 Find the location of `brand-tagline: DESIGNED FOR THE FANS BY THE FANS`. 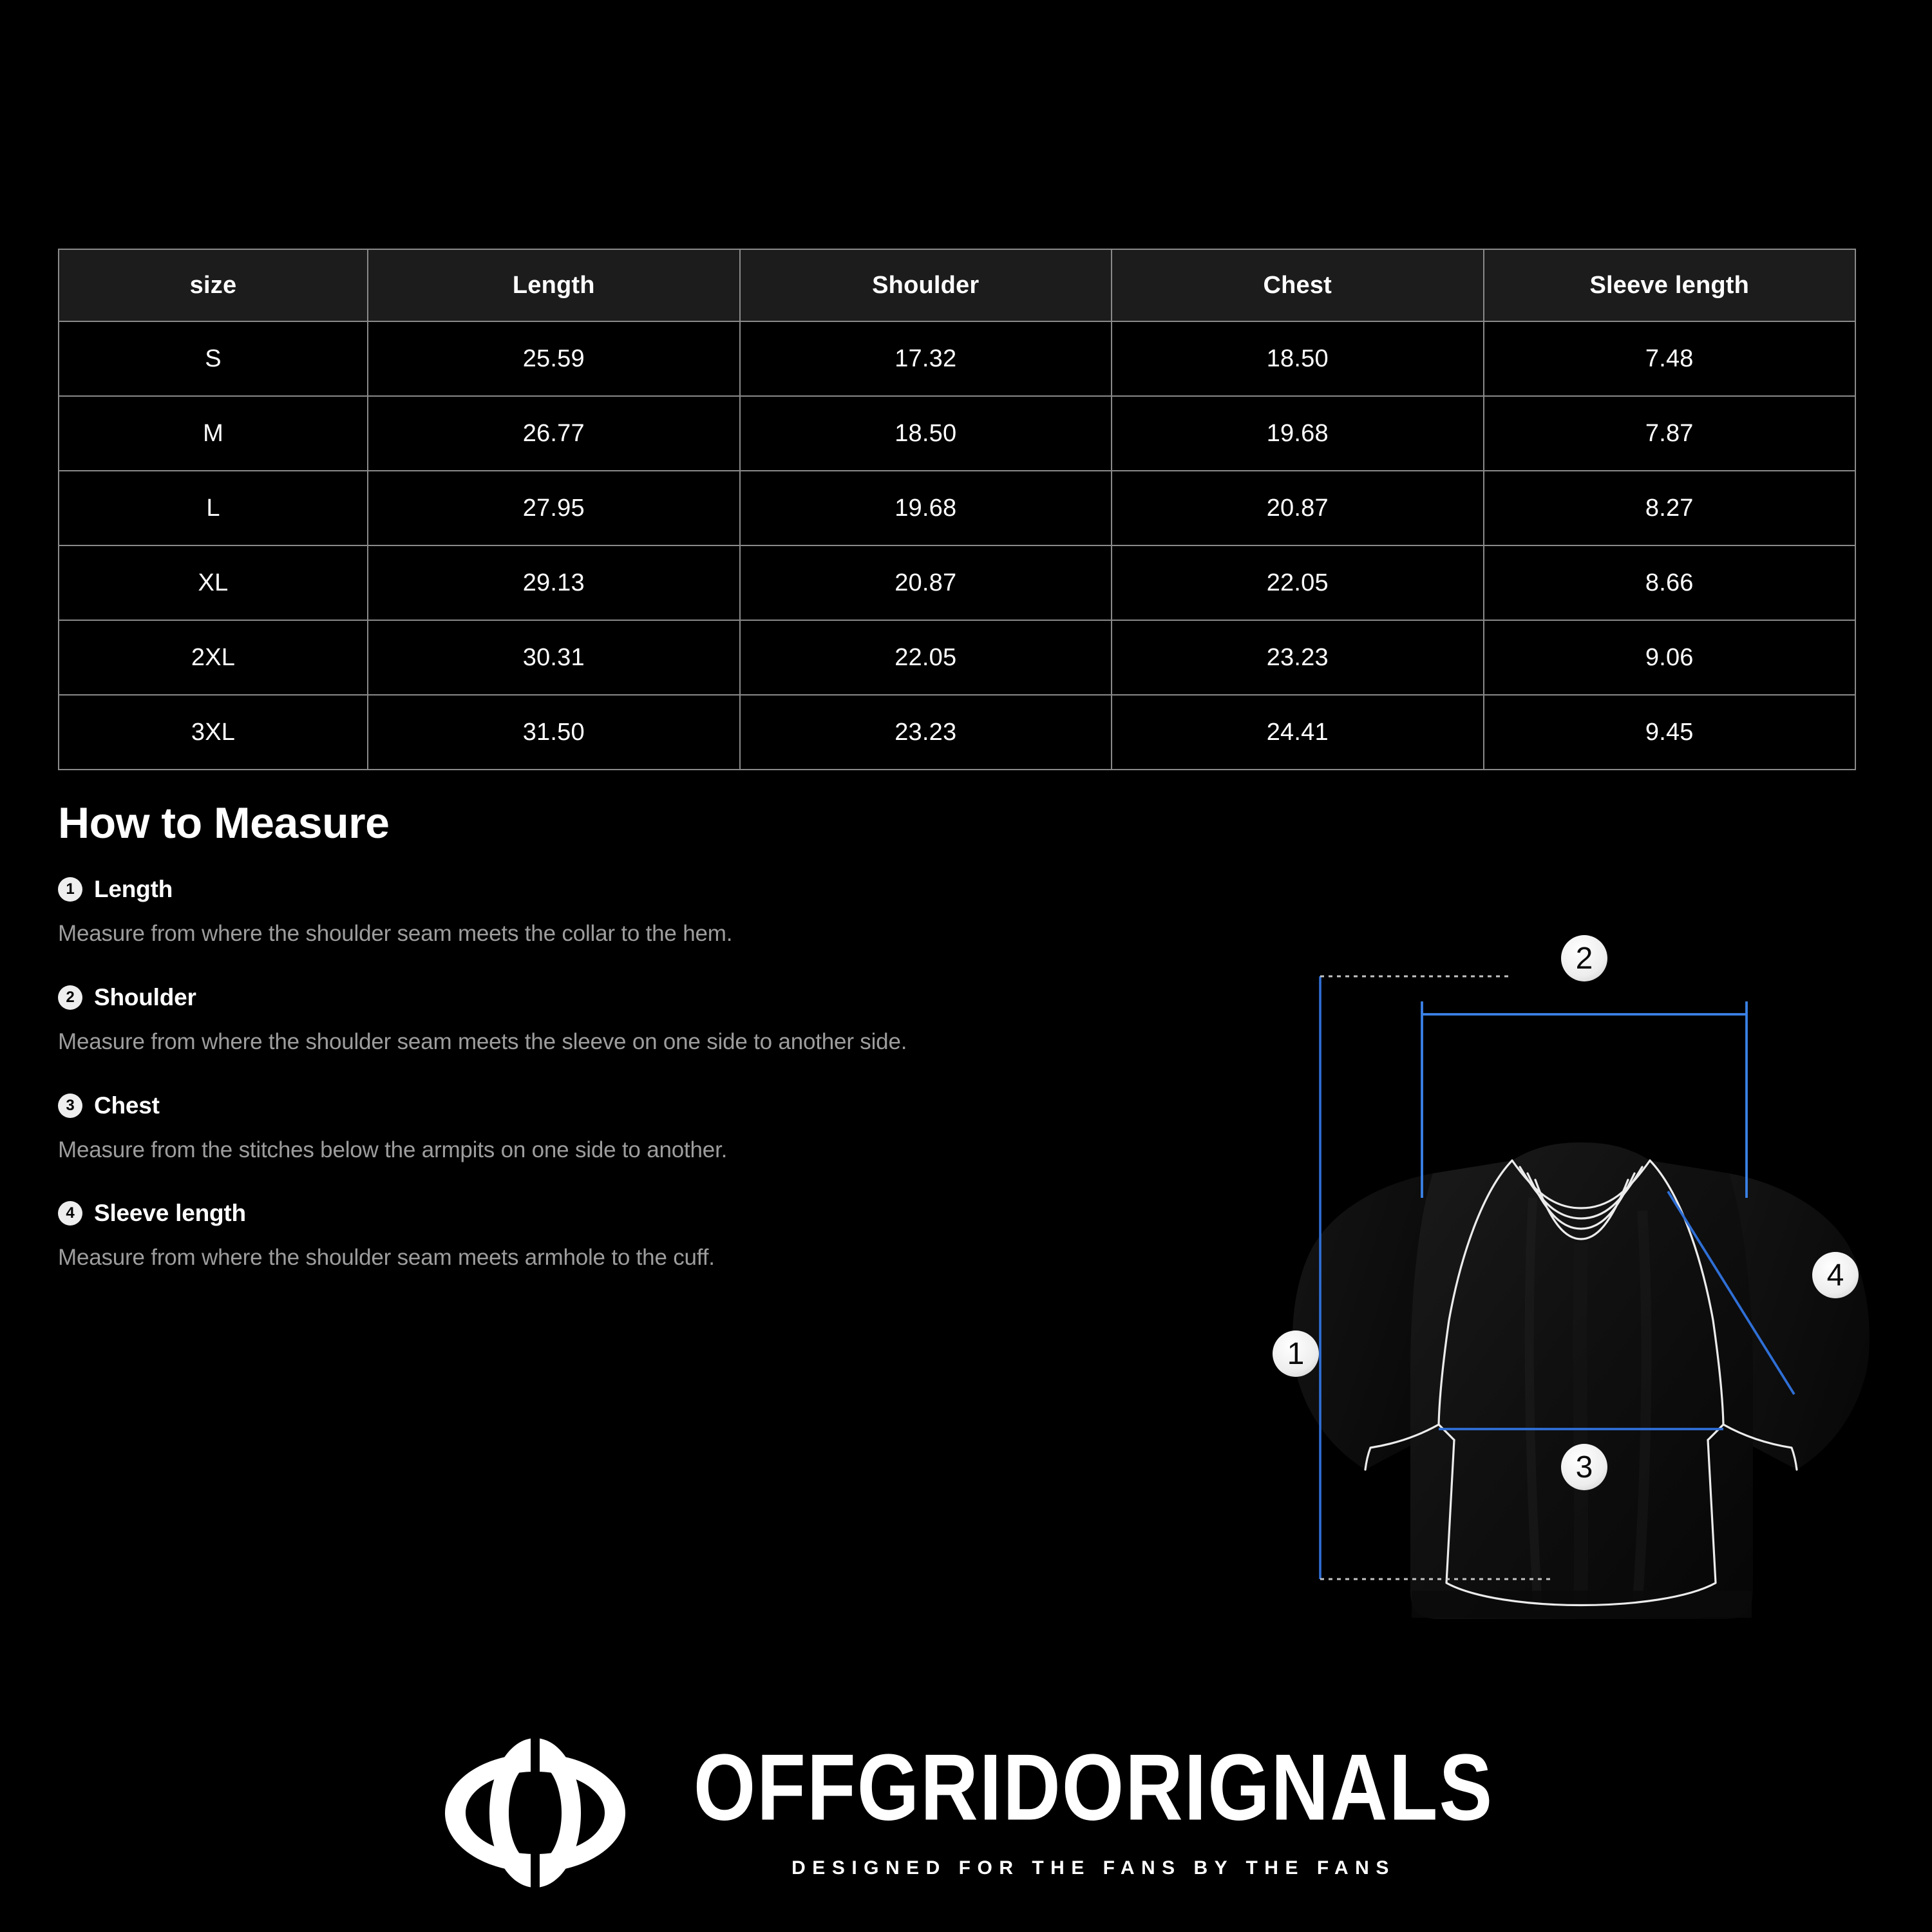

brand-tagline: DESIGNED FOR THE FANS BY THE FANS is located at coordinates (1093, 1868).